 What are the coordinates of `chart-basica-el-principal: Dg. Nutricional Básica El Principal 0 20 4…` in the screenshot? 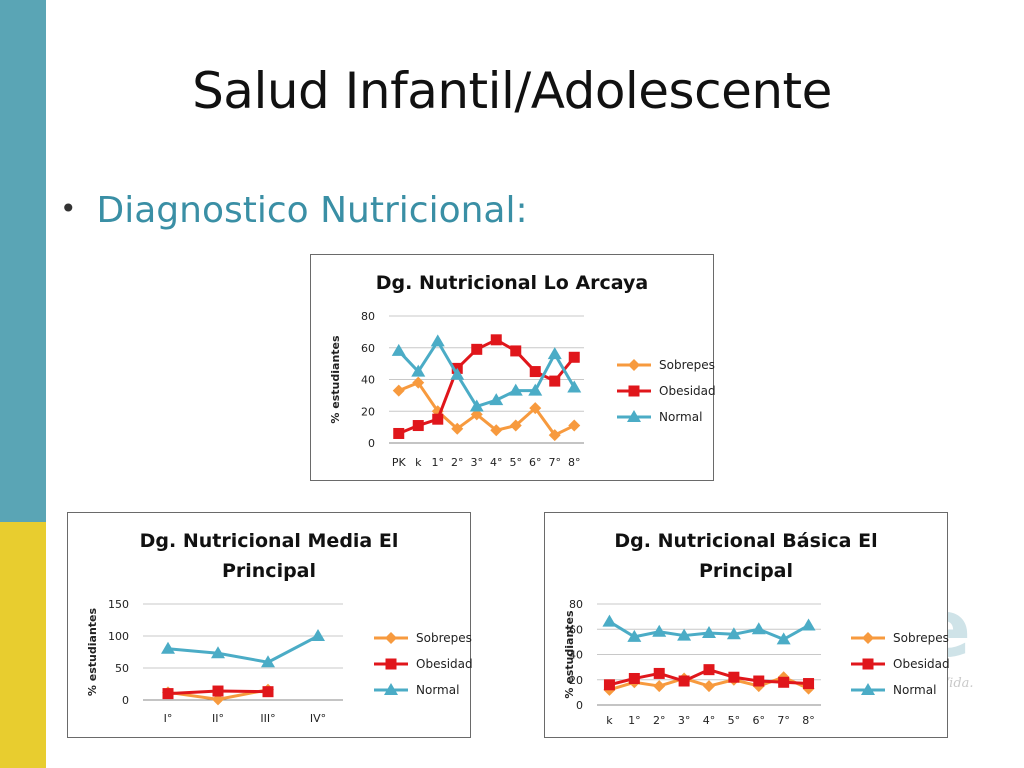 It's located at (746, 625).